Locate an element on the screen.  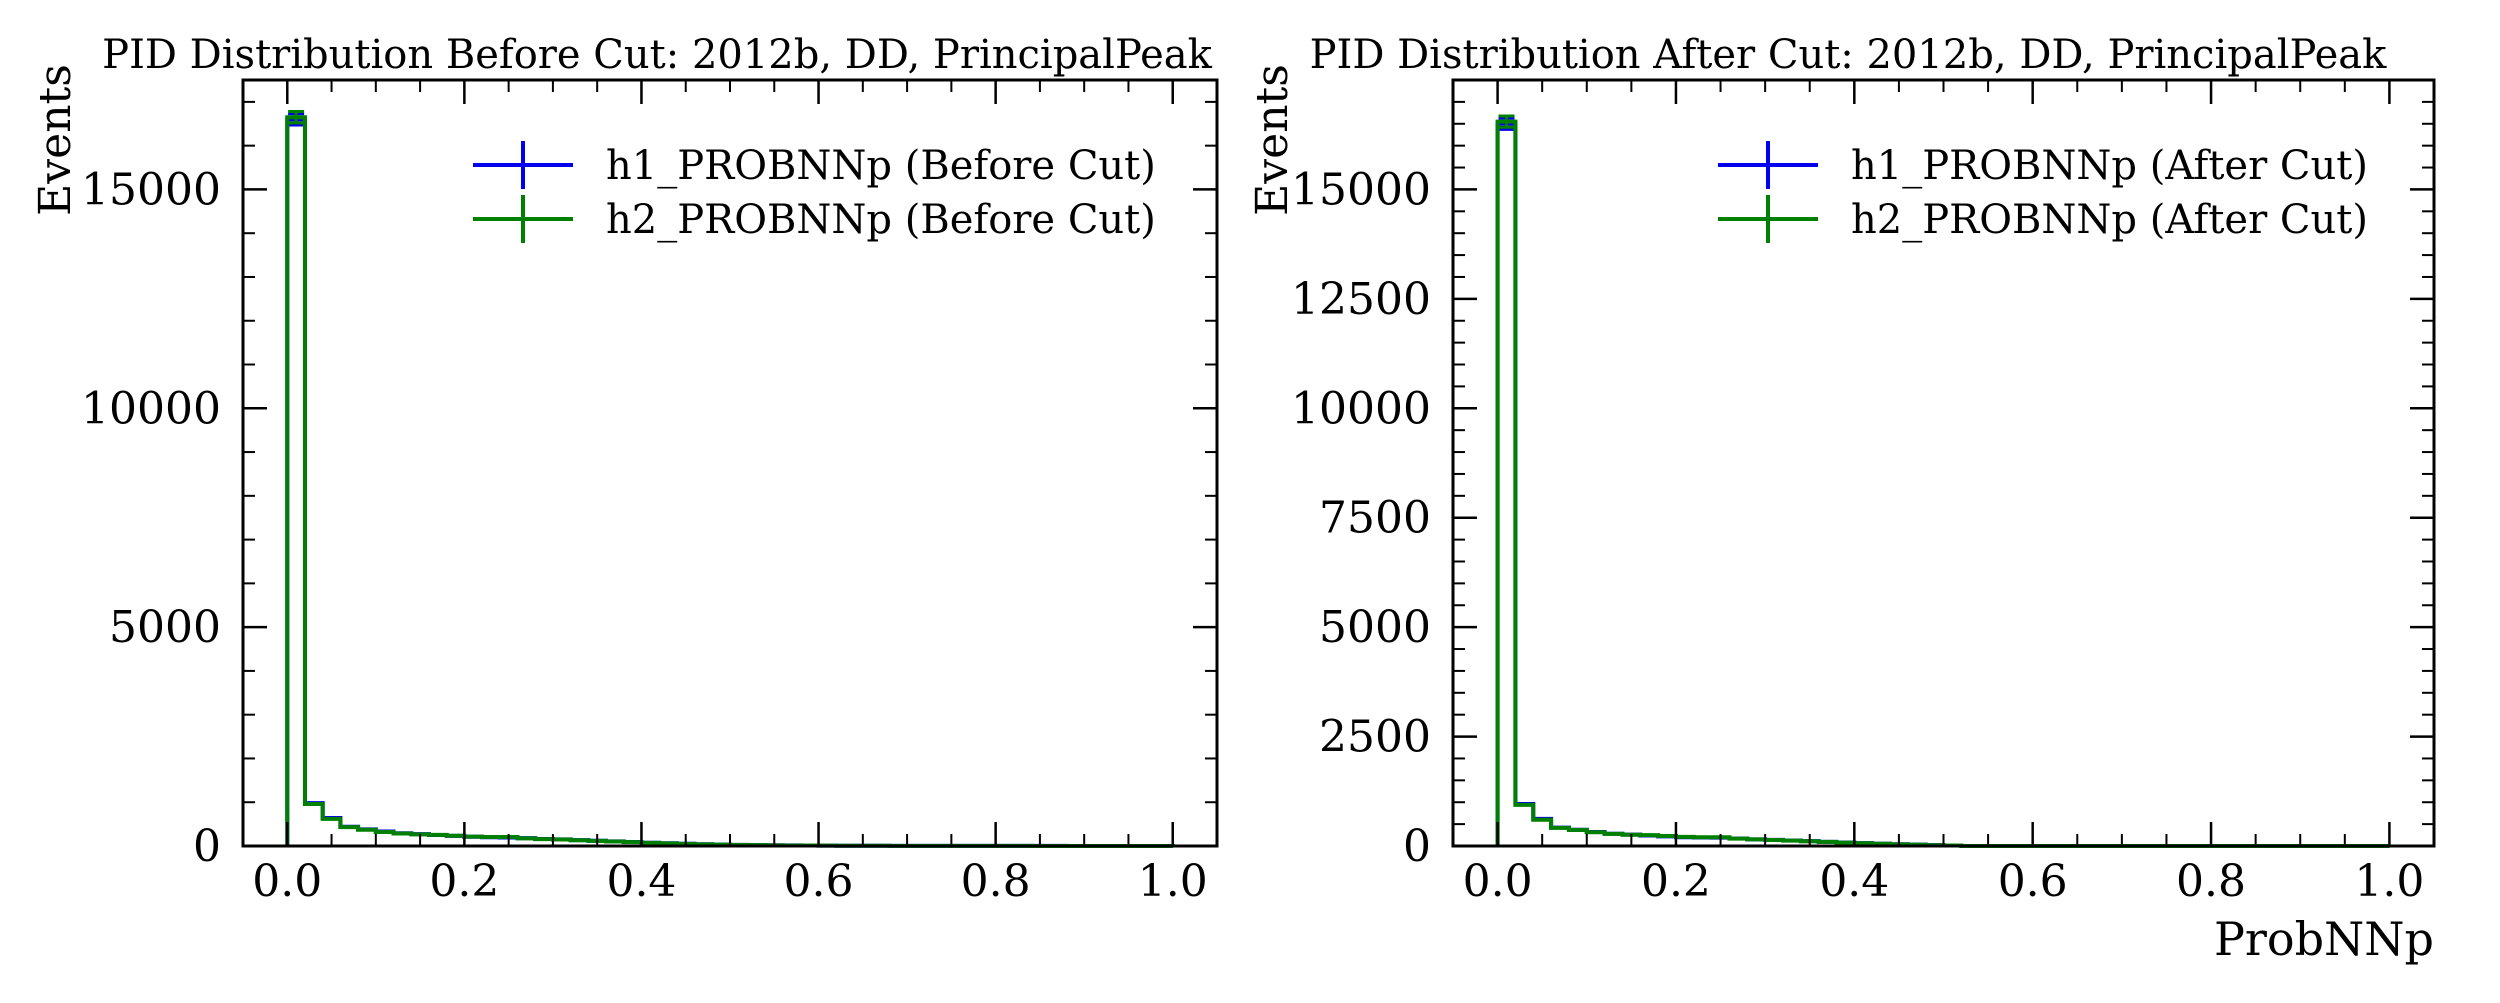
legend-label-2: h2_PROBNNp (Before Cut) is located at coordinates (881, 220).